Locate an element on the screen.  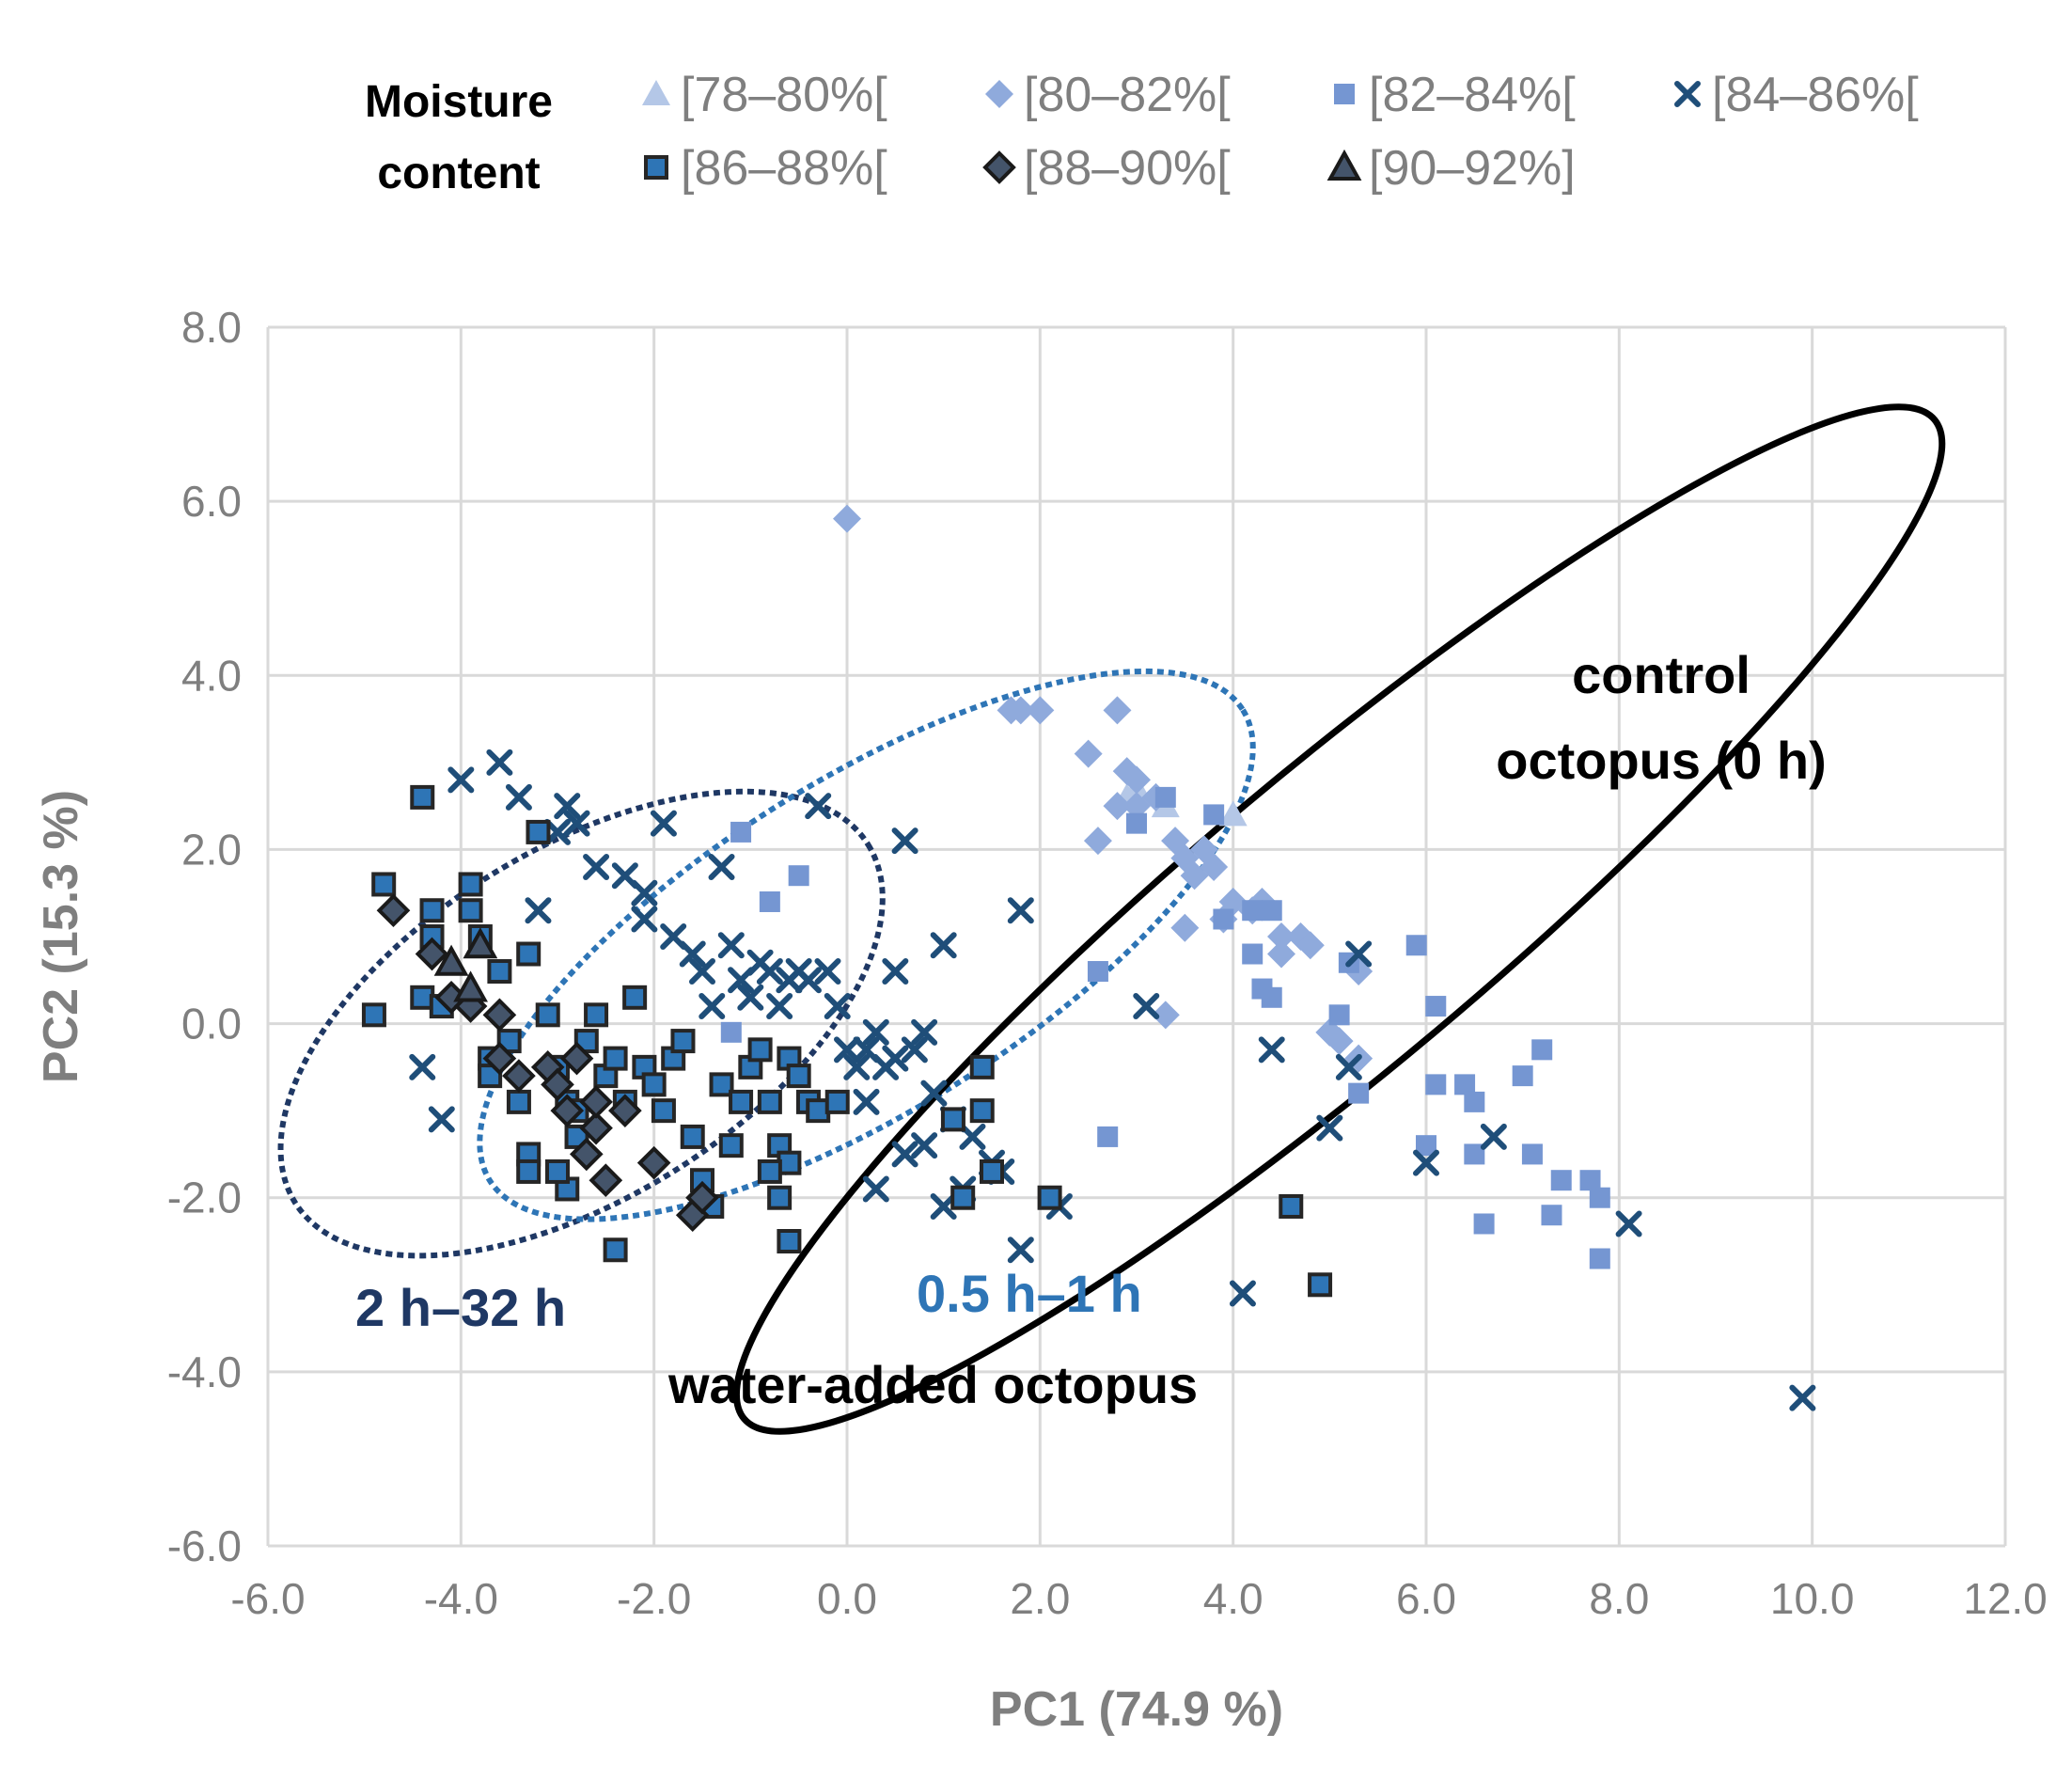
legend-title-line1: Moisture is located at coordinates (459, 102).